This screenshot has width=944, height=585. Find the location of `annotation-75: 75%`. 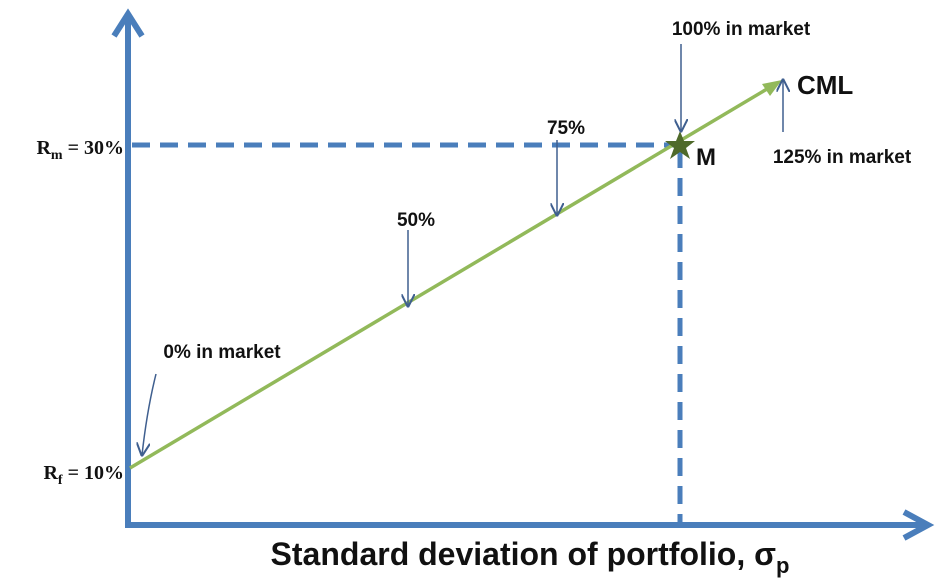

annotation-75: 75% is located at coordinates (566, 128).